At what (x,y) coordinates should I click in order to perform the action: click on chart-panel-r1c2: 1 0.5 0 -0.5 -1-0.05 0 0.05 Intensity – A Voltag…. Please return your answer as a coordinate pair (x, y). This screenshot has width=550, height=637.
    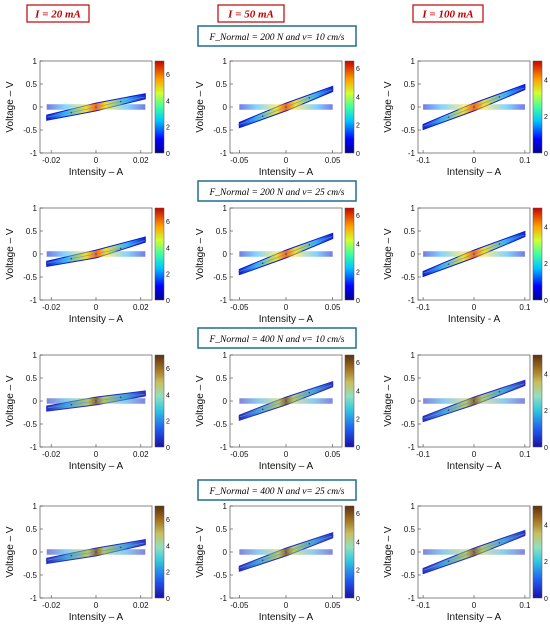
    Looking at the image, I should click on (277, 117).